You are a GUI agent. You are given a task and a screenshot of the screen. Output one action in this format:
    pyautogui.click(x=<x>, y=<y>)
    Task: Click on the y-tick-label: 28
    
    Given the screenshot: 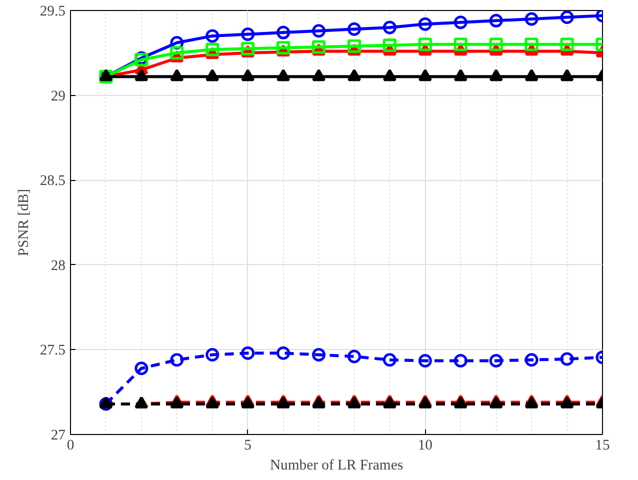 What is the action you would take?
    pyautogui.click(x=58, y=266)
    